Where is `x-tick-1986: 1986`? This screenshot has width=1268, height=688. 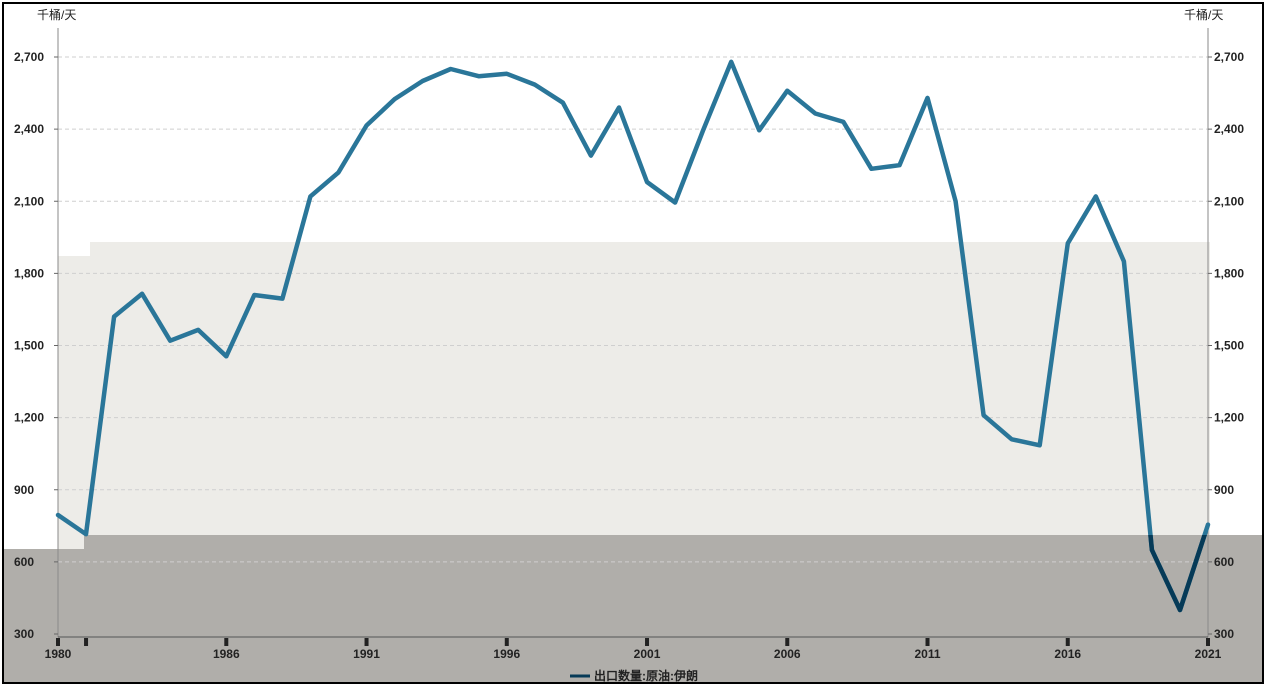
x-tick-1986: 1986 is located at coordinates (226, 654).